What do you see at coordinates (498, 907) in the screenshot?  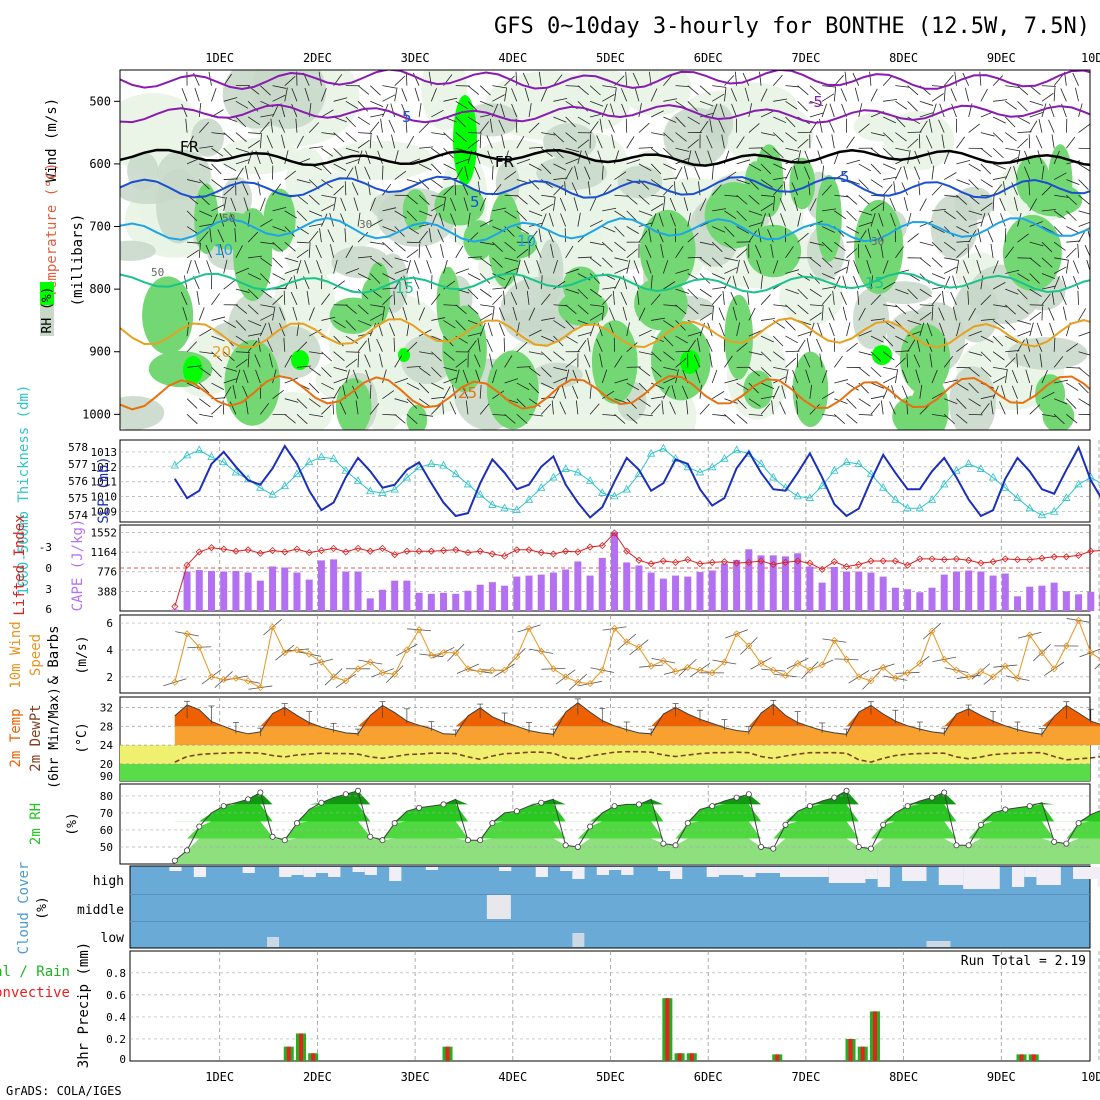 I see `cloud-middle-patch` at bounding box center [498, 907].